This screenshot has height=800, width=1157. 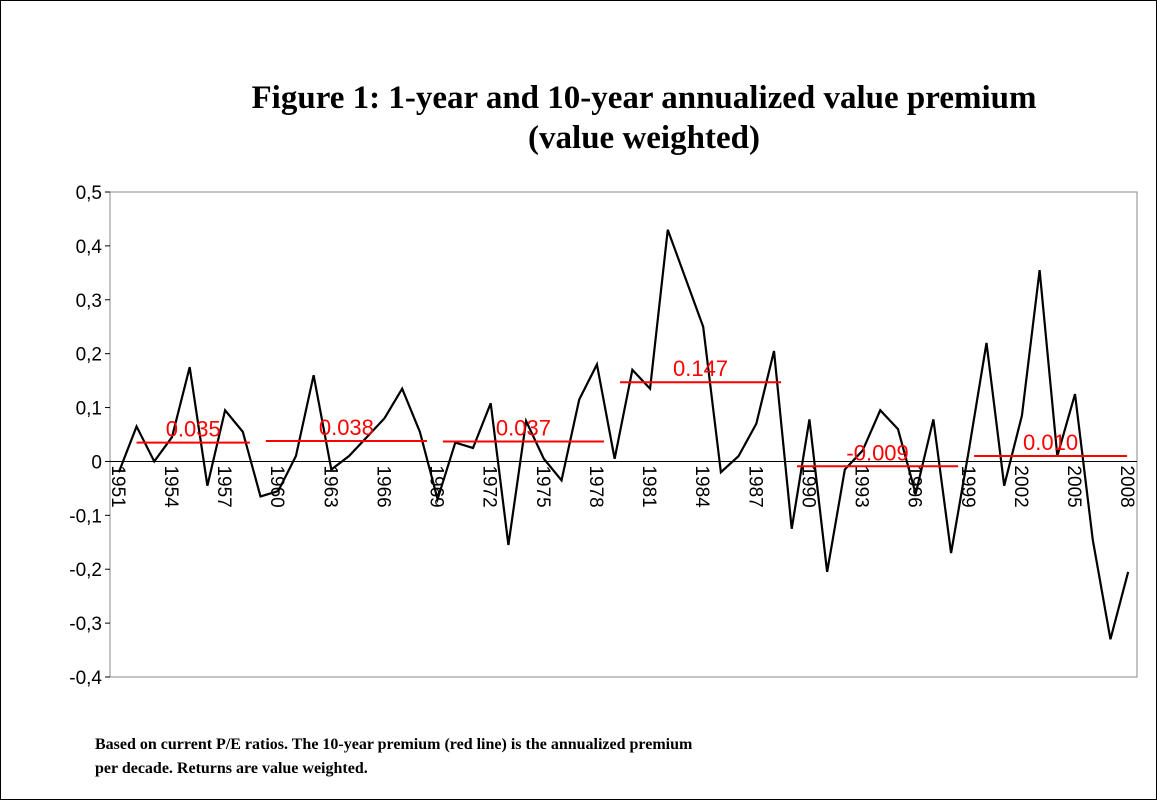 What do you see at coordinates (1073, 486) in the screenshot?
I see `x-tick-label: 2005` at bounding box center [1073, 486].